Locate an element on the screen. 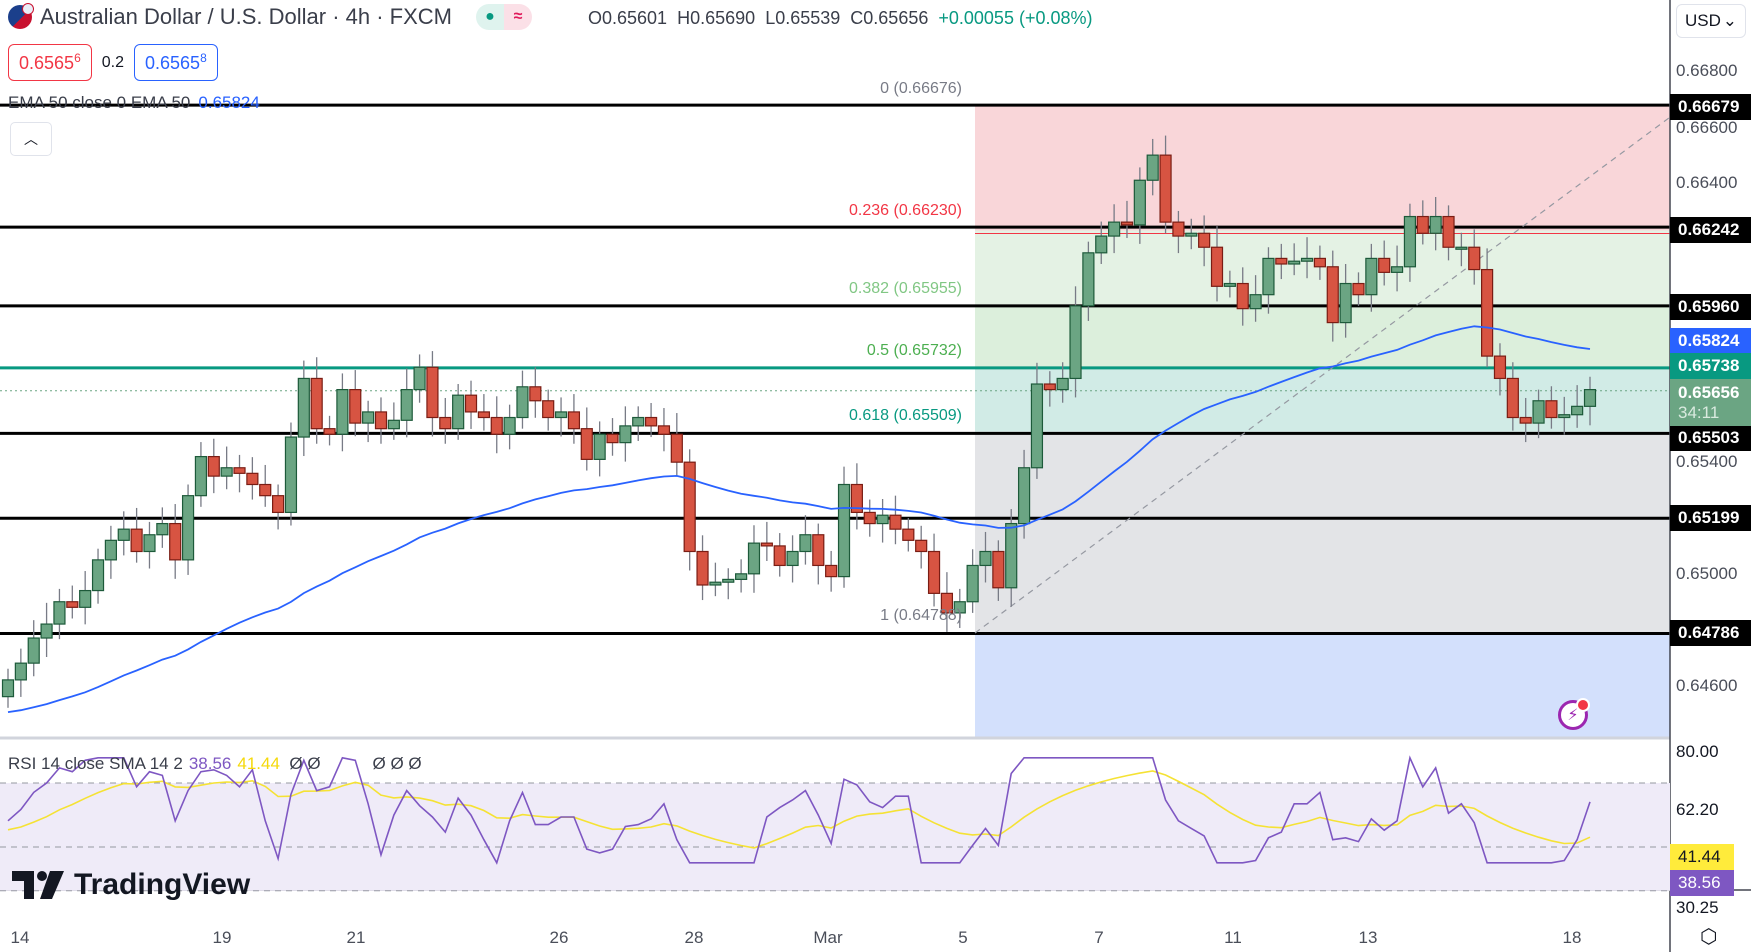  price-tick: 0.64600 is located at coordinates (1707, 685).